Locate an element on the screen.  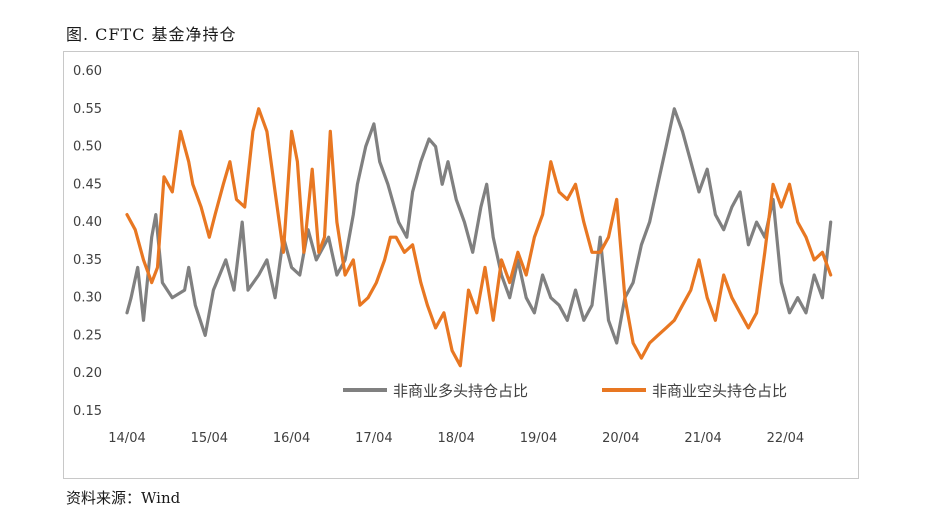
x-tick-label: 17/04 is located at coordinates (373, 438).